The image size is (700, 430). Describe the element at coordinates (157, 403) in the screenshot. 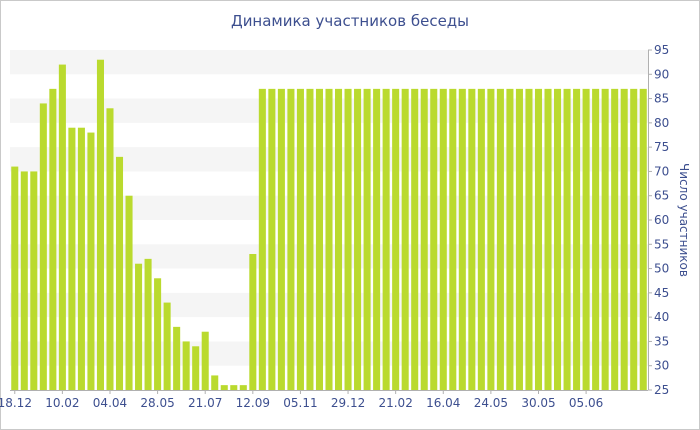

I see `x-tick-label: 28.05` at that location.